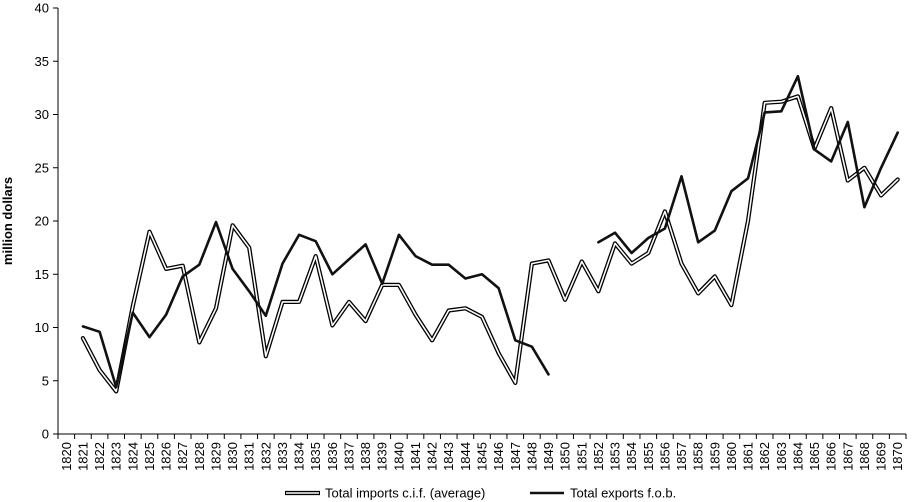 The image size is (914, 502). What do you see at coordinates (415, 456) in the screenshot?
I see `x-tick-label: 1841` at bounding box center [415, 456].